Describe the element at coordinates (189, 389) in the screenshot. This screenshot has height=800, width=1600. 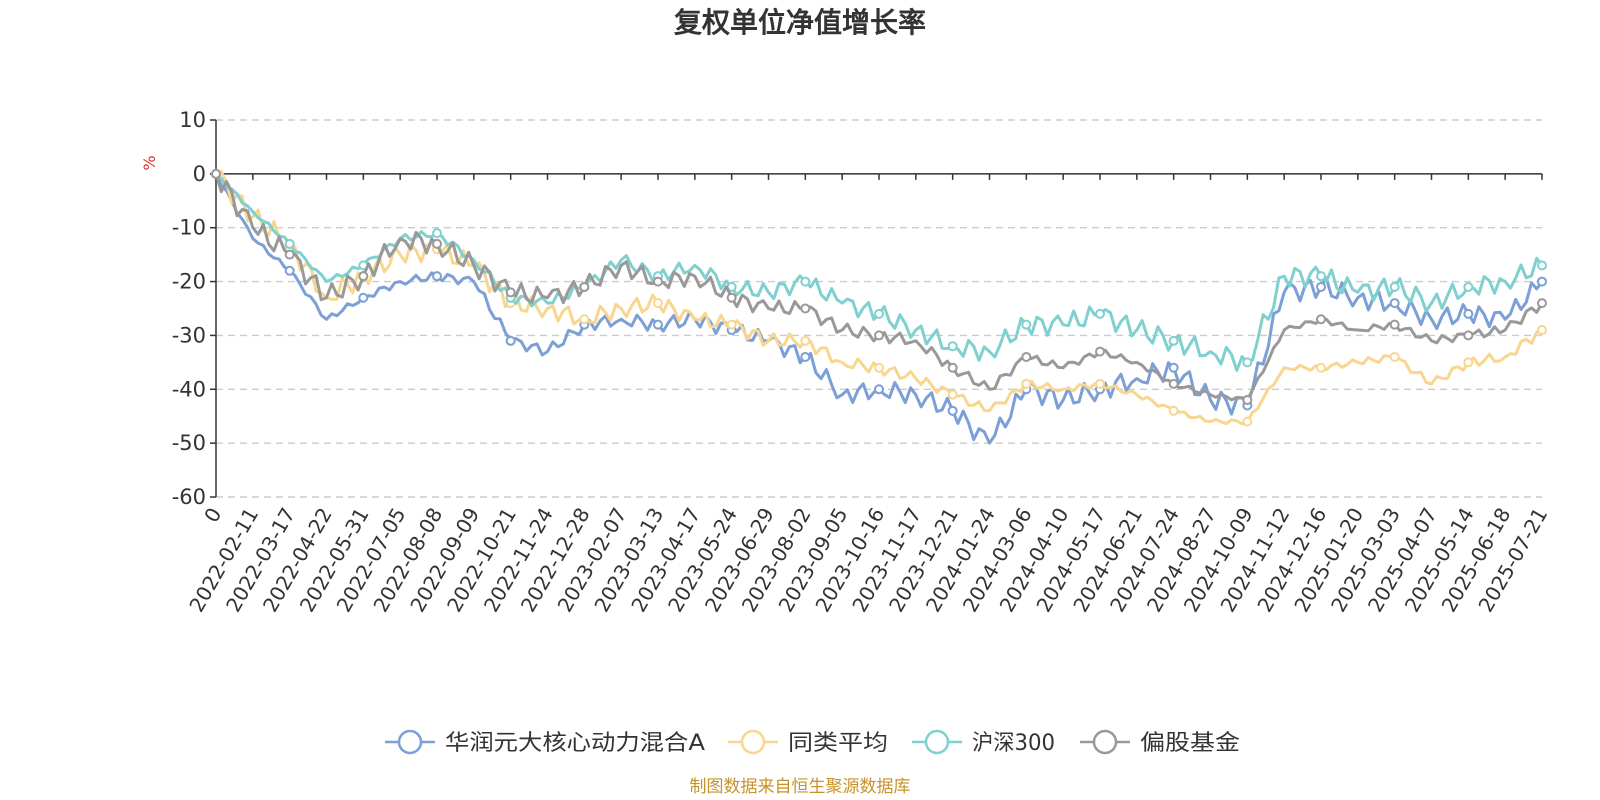
I see `y-tick-label: -40` at that location.